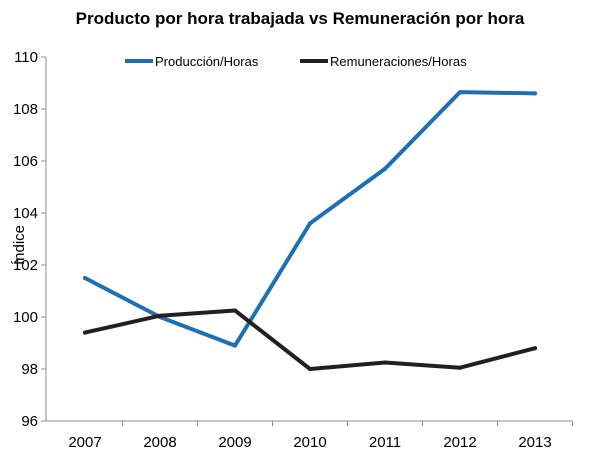  Describe the element at coordinates (234, 442) in the screenshot. I see `x-tick-label: 2009` at that location.